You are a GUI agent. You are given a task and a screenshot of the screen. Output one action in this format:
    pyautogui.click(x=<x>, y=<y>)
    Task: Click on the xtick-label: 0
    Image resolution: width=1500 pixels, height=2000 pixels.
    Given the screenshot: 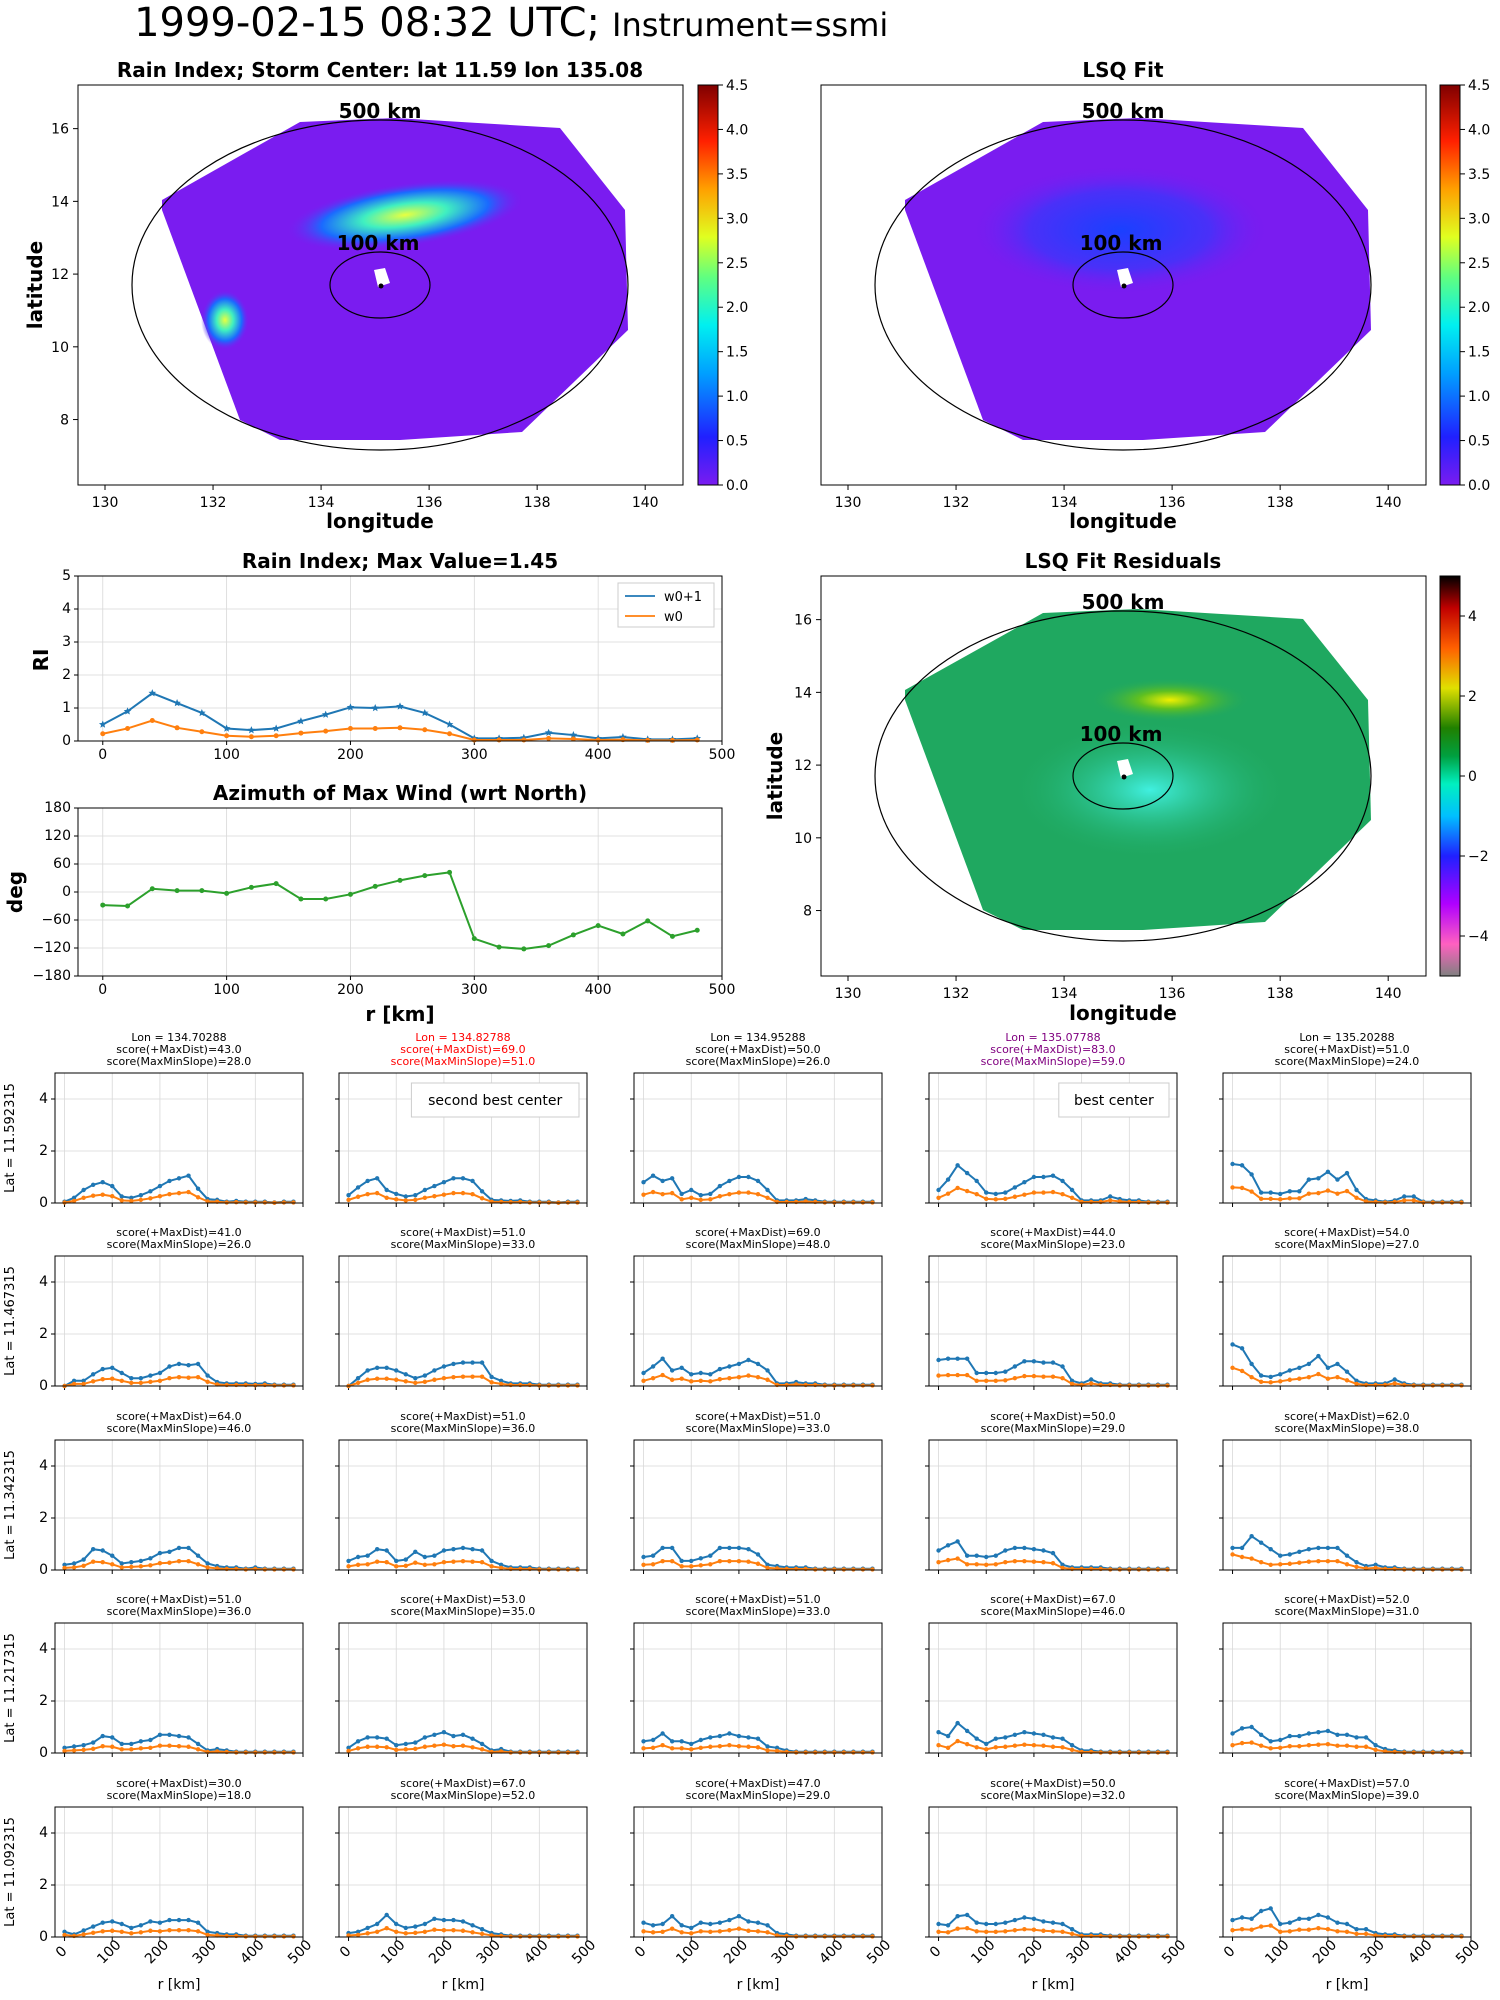 What is the action you would take?
    pyautogui.click(x=102, y=990)
    